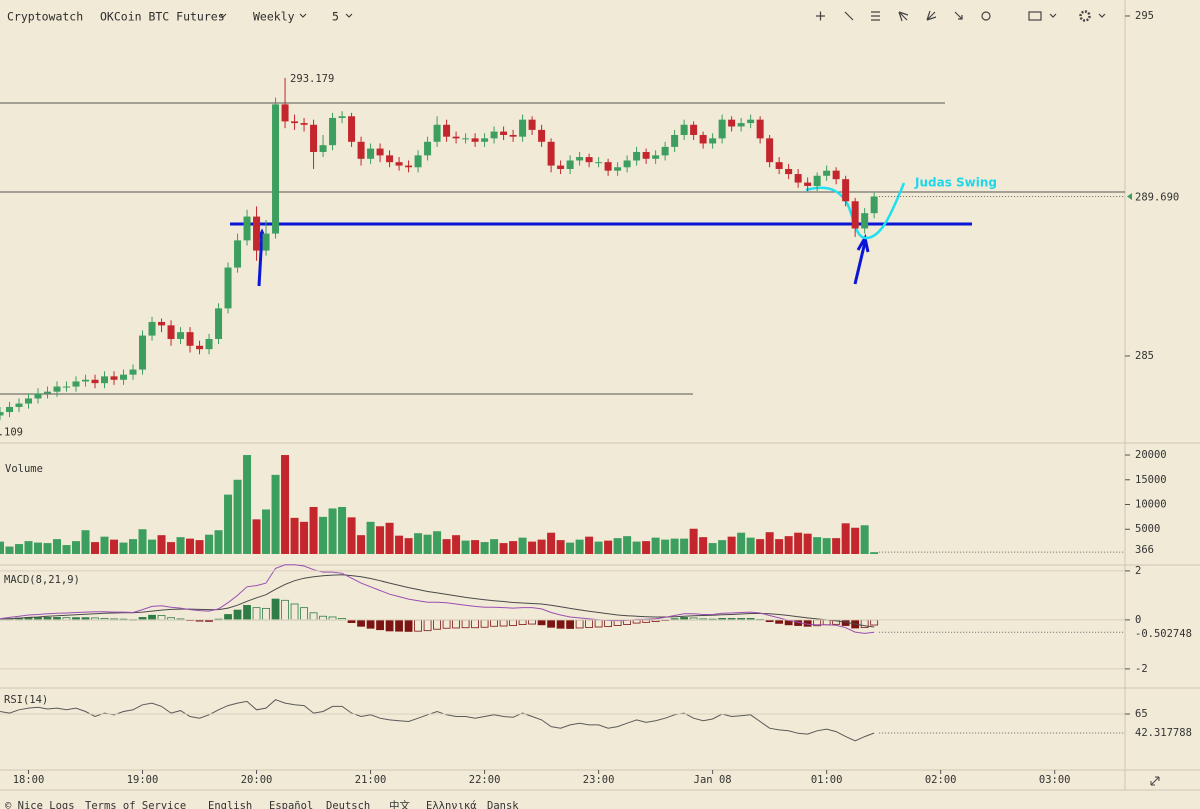 This screenshot has height=809, width=1200. Describe the element at coordinates (503, 804) in the screenshot. I see `footer-link: Dansk` at that location.